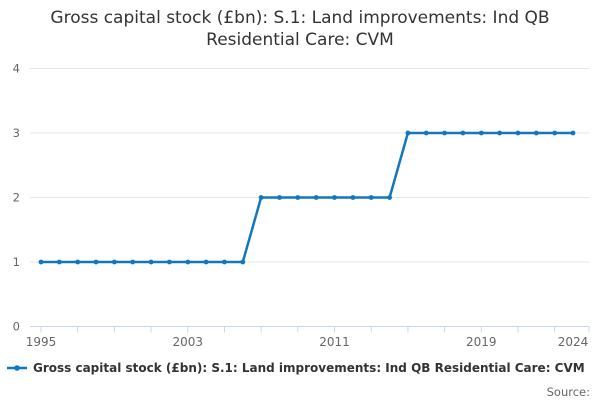 The height and width of the screenshot is (400, 600). I want to click on y-axis-label: 0, so click(16, 327).